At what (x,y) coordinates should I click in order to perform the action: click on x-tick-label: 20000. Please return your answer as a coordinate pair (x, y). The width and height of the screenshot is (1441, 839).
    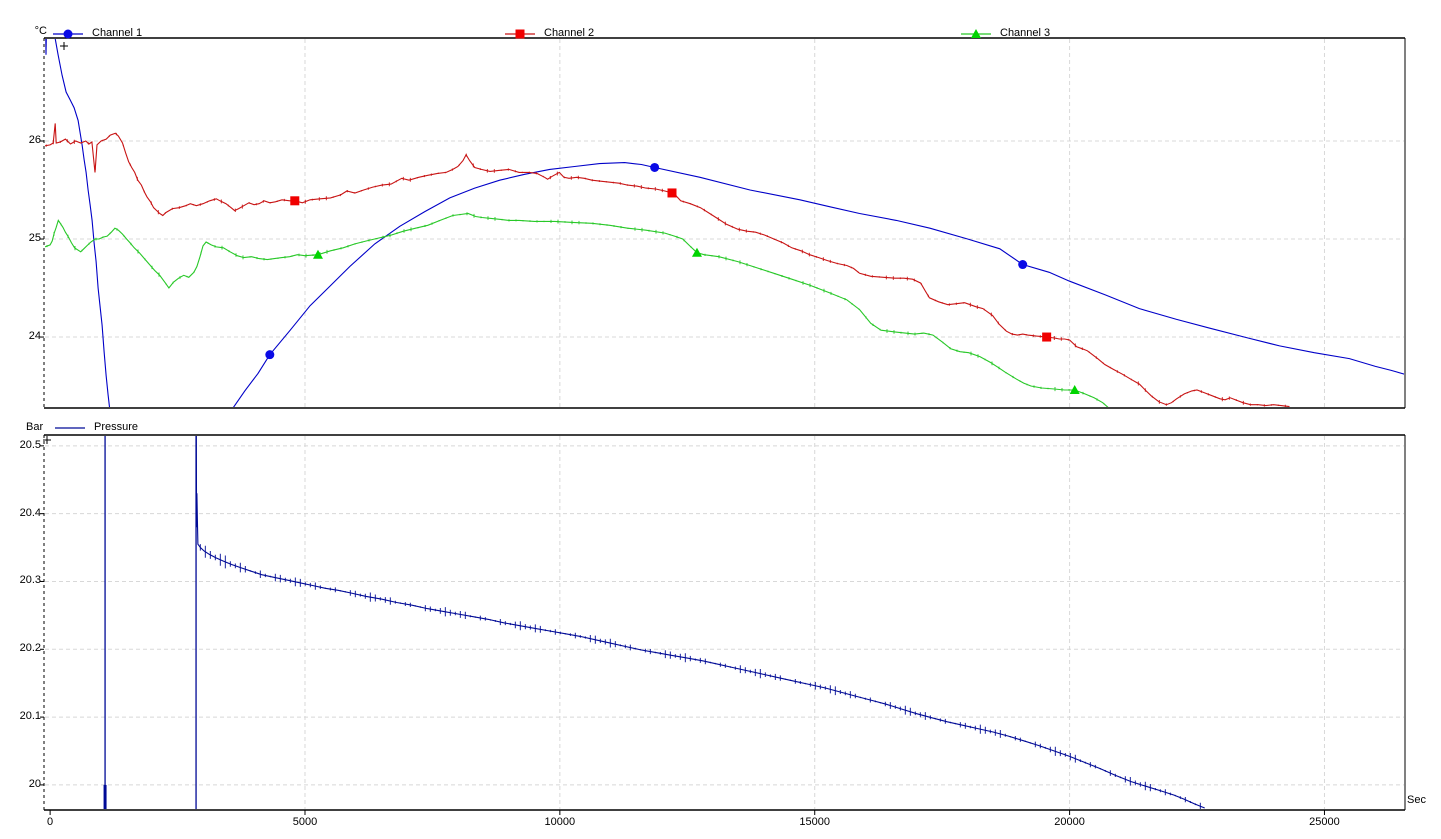
    Looking at the image, I should click on (1069, 822).